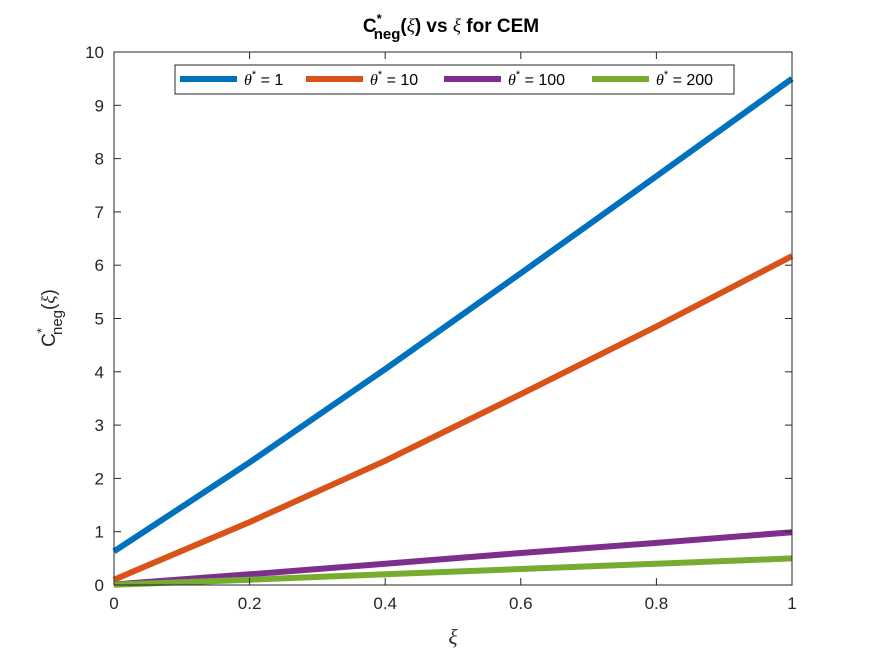  Describe the element at coordinates (99, 532) in the screenshot. I see `y-tick-label: 1` at that location.